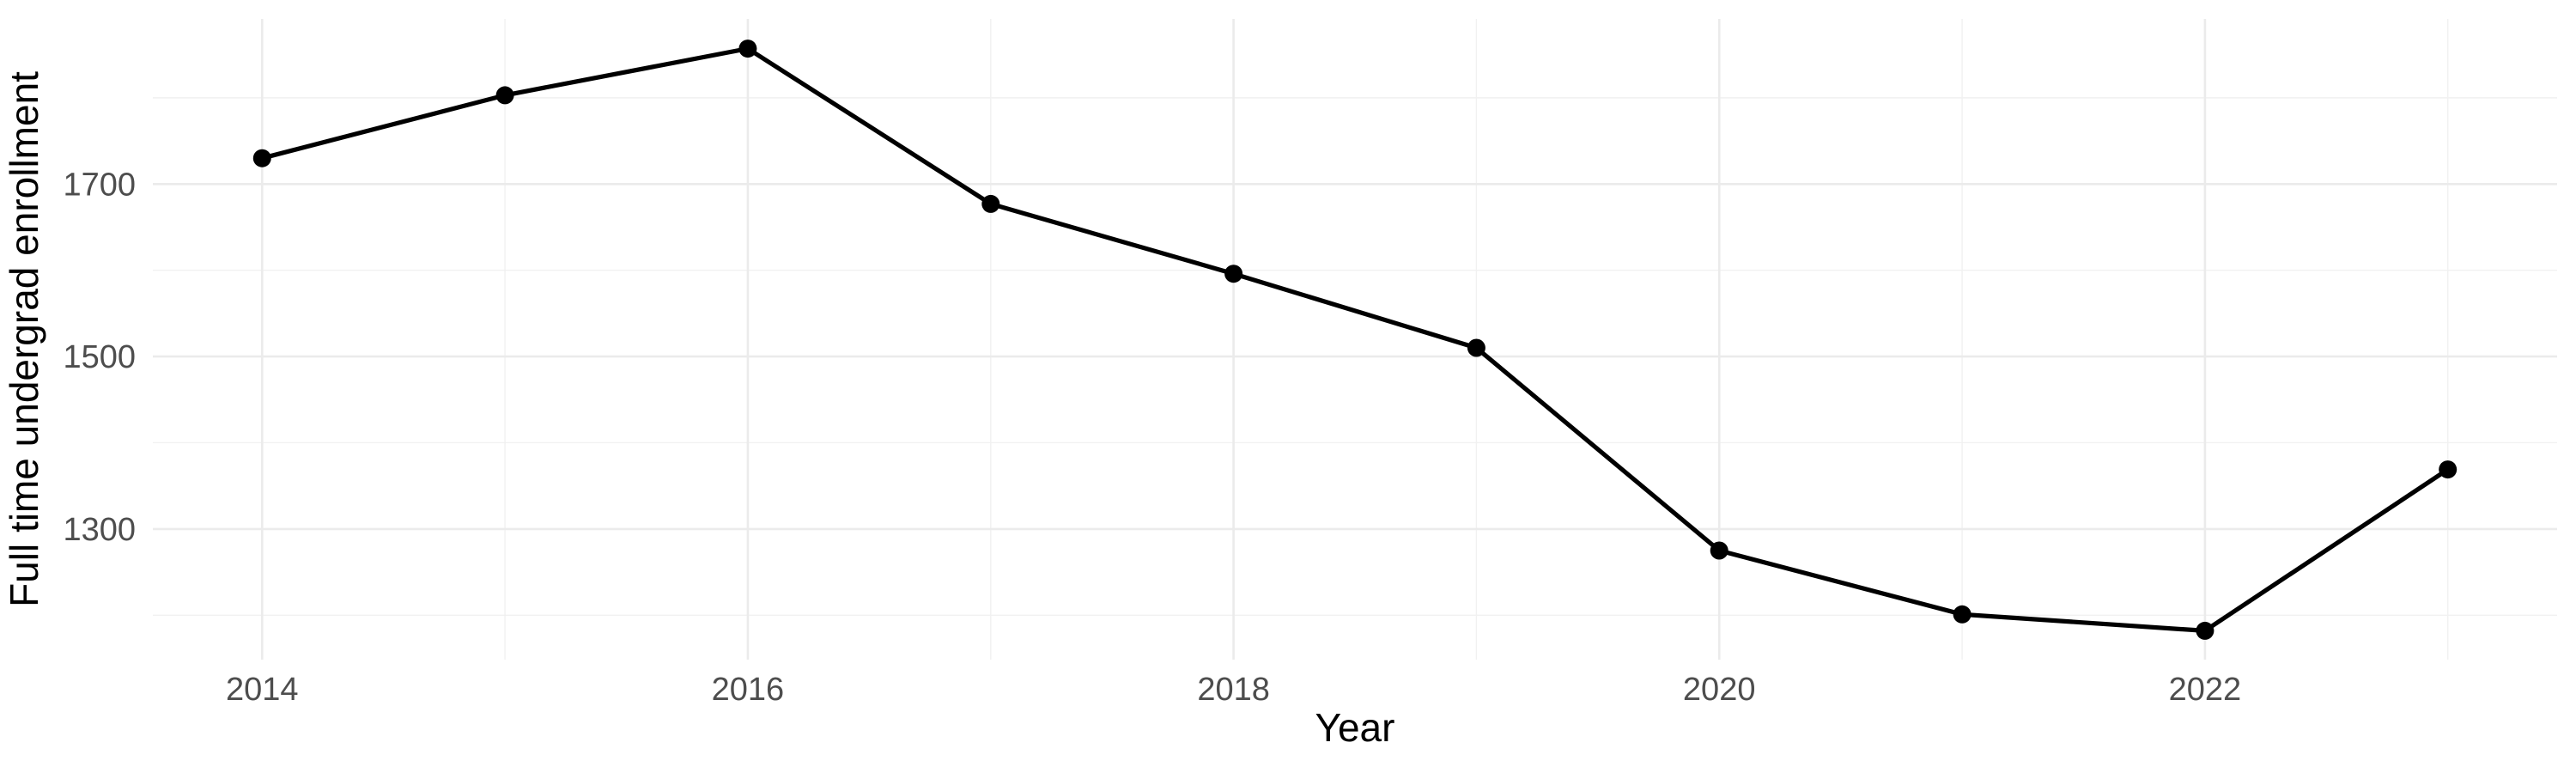 The image size is (2576, 773). What do you see at coordinates (2206, 690) in the screenshot?
I see `x-tick-label: 2022` at bounding box center [2206, 690].